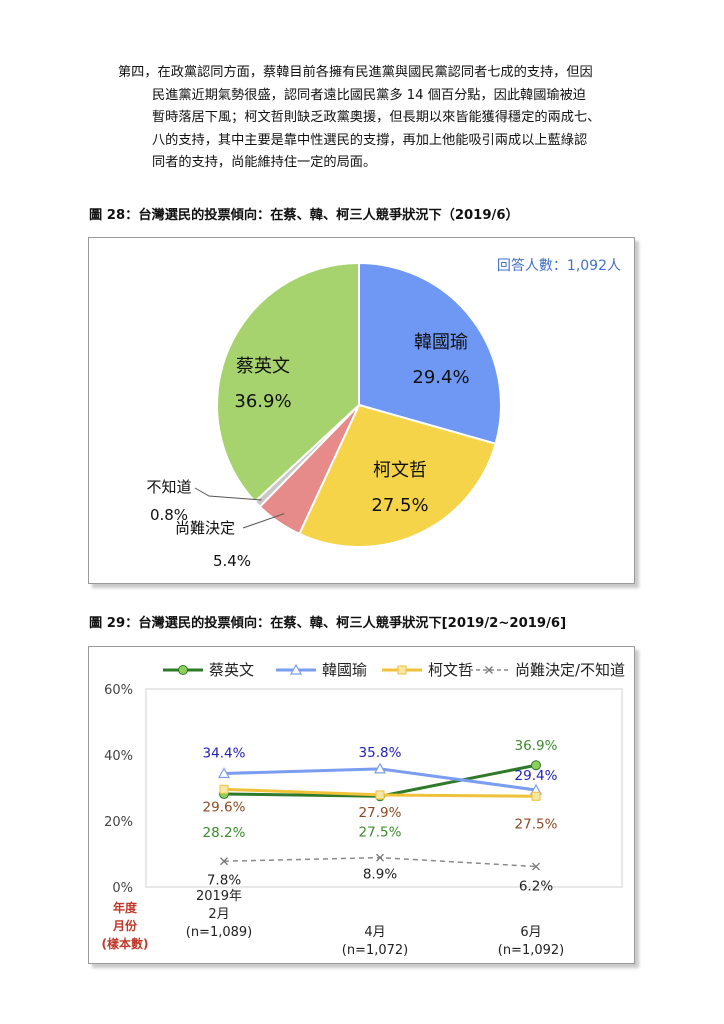 Image resolution: width=724 pixels, height=1024 pixels. What do you see at coordinates (536, 887) in the screenshot?
I see `data-label: 6.2%` at bounding box center [536, 887].